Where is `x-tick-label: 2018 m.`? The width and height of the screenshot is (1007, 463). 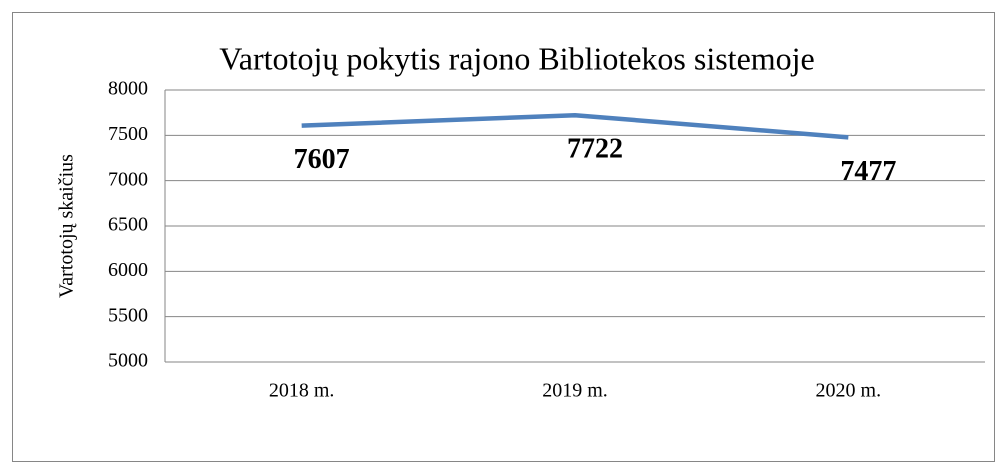
x-tick-label: 2018 m. is located at coordinates (302, 391).